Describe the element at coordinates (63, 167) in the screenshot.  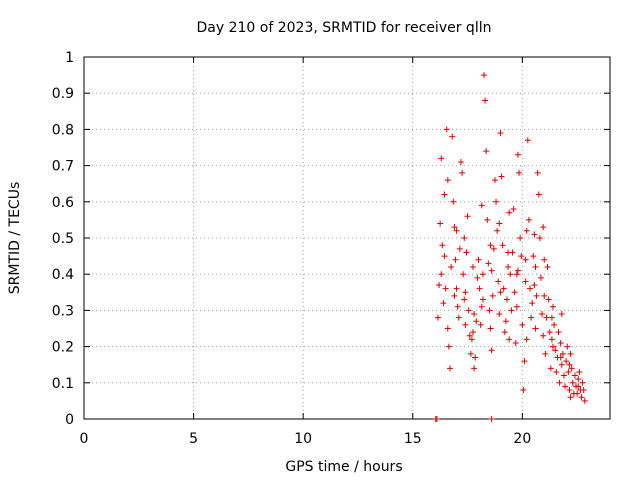
I see `y-tick-label: 0.7` at that location.